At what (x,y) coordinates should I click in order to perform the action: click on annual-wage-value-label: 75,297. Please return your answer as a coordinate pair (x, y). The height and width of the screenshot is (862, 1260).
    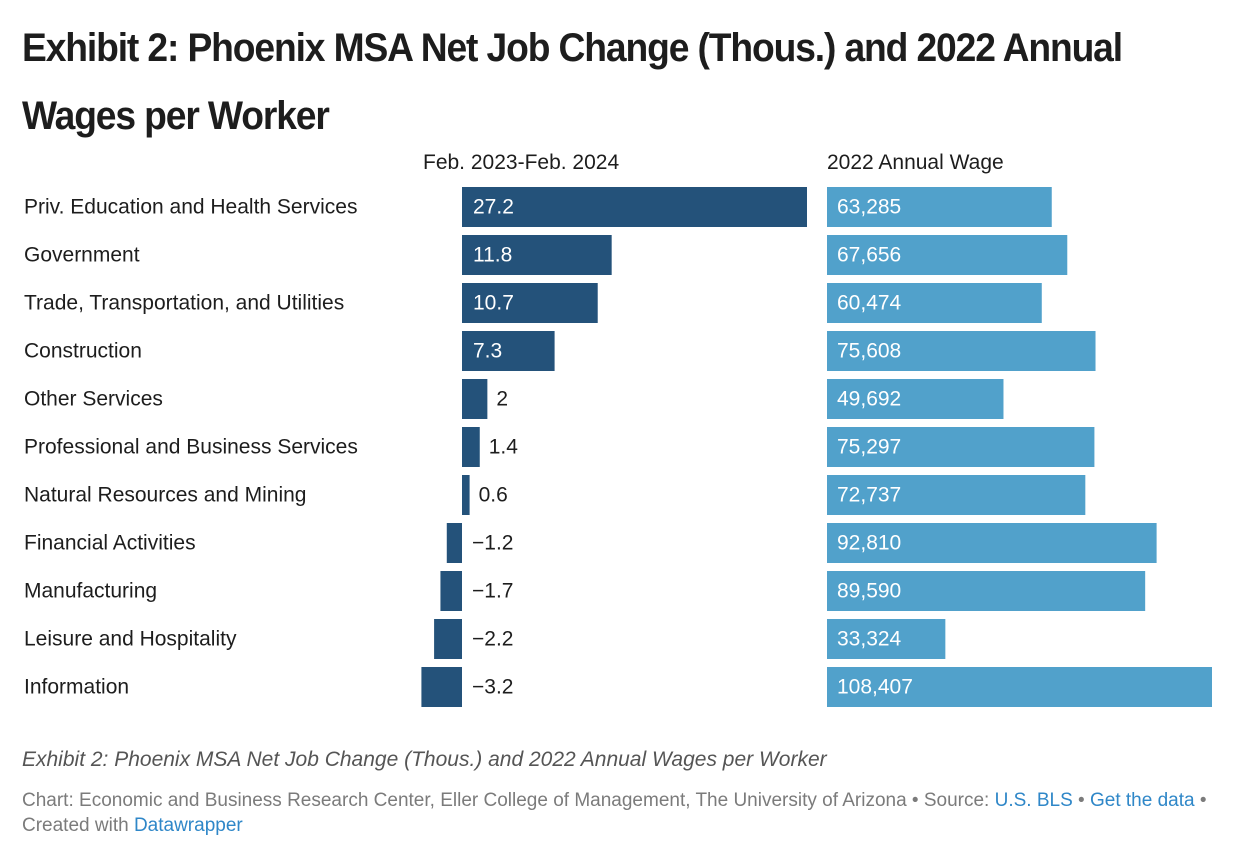
    Looking at the image, I should click on (869, 447).